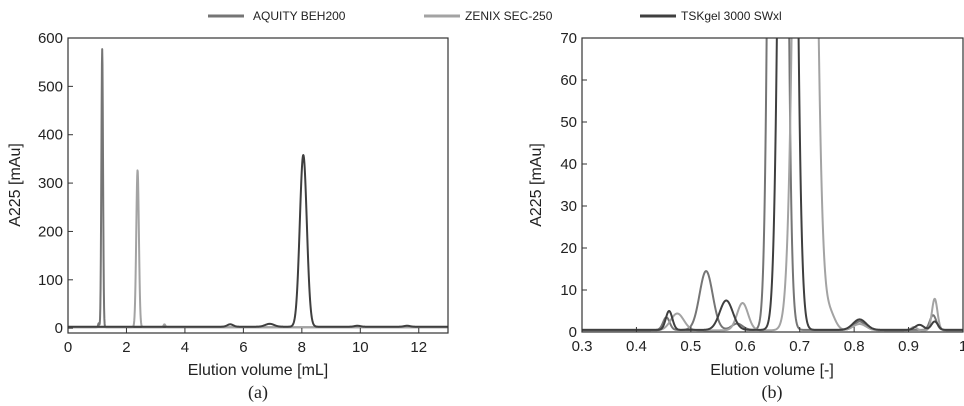 This screenshot has width=964, height=406. What do you see at coordinates (690, 346) in the screenshot?
I see `panel-b-xtick-label-2: 0.5` at bounding box center [690, 346].